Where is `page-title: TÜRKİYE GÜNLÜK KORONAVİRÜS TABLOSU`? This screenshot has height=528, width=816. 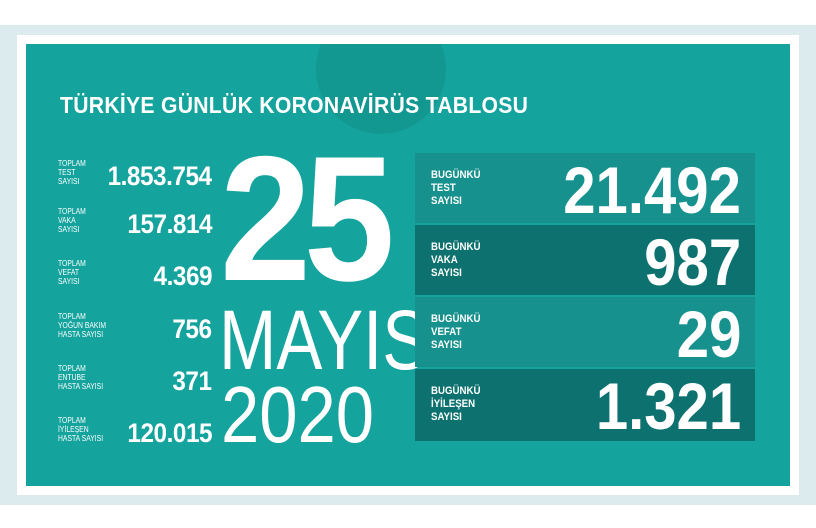 page-title: TÜRKİYE GÜNLÜK KORONAVİRÜS TABLOSU is located at coordinates (294, 105).